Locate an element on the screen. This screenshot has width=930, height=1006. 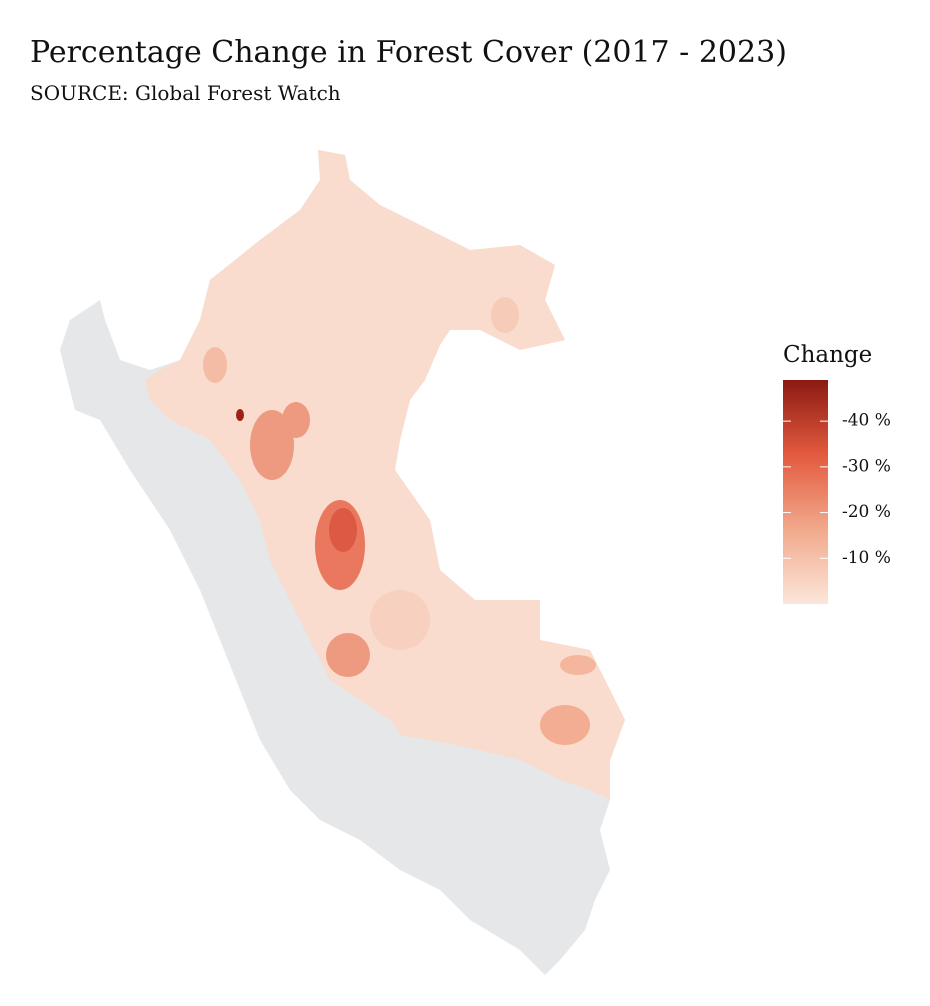
tick-label: -40 % is located at coordinates (866, 421).